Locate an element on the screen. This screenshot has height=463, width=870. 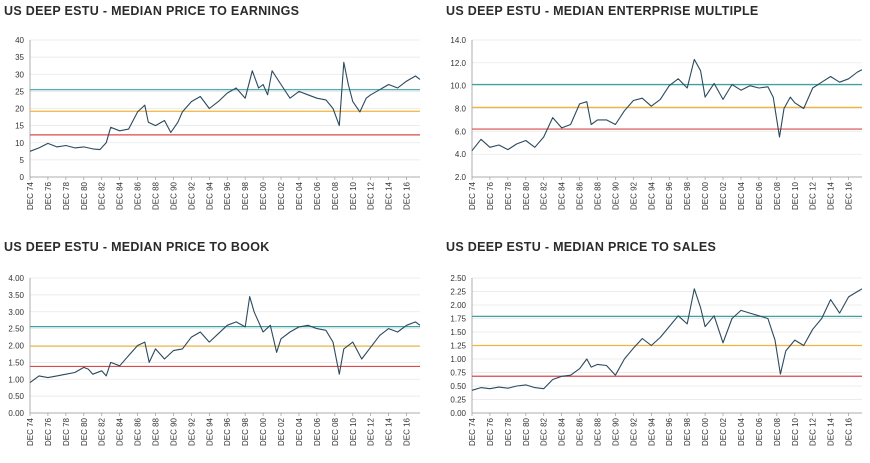
y-tick-label: 15 is located at coordinates (19, 126).